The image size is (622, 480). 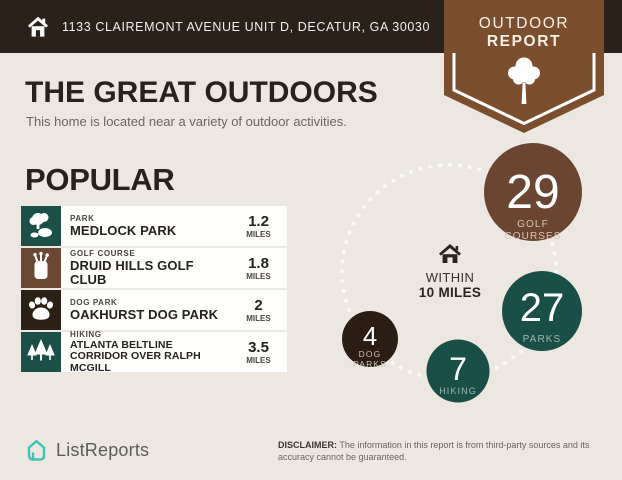 What do you see at coordinates (94, 302) in the screenshot?
I see `poi-category: DOG PARK` at bounding box center [94, 302].